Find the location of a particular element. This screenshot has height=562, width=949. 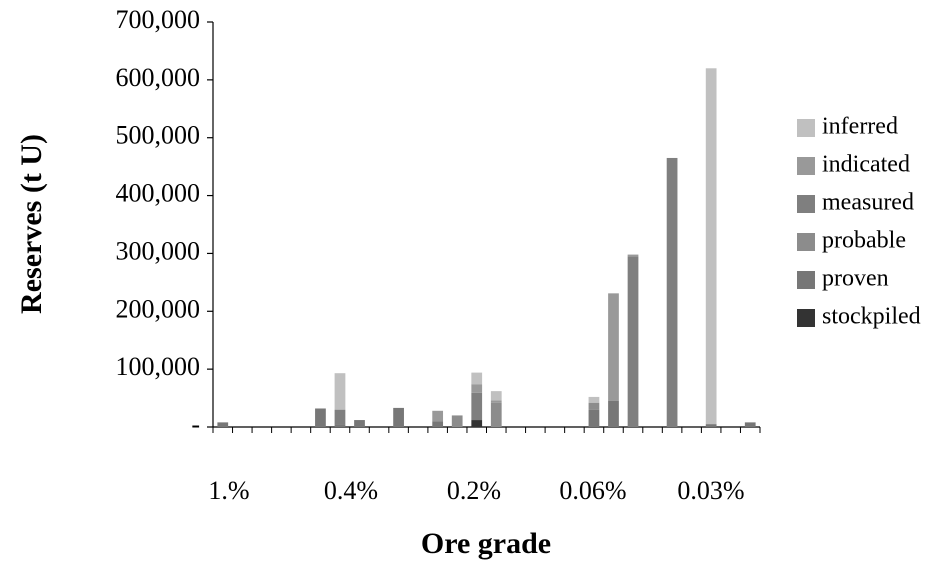

x-tick-label: 1.% is located at coordinates (228, 490).